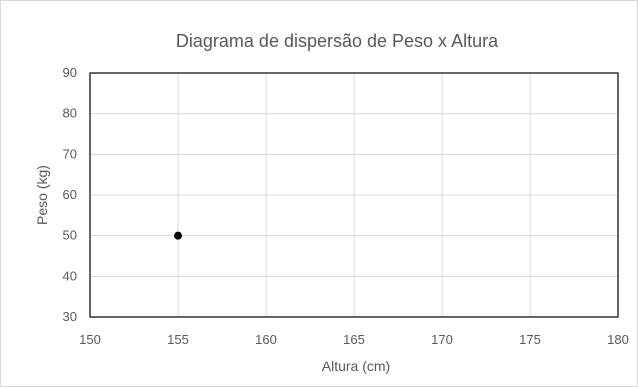 The height and width of the screenshot is (388, 638). Describe the element at coordinates (70, 113) in the screenshot. I see `y-tick-label: 80` at that location.